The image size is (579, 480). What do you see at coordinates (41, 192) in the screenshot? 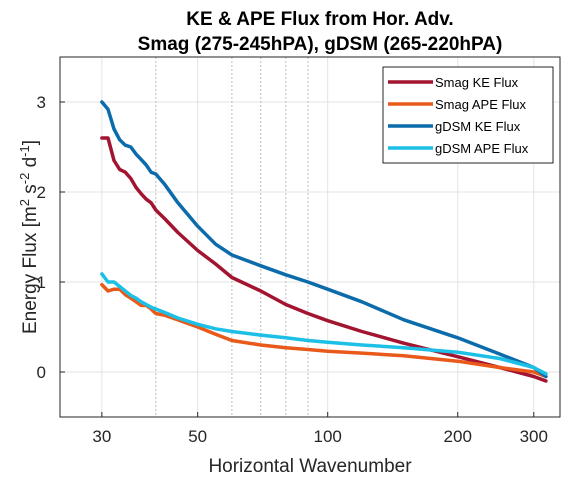
I see `y-tick-label: 2` at bounding box center [41, 192].